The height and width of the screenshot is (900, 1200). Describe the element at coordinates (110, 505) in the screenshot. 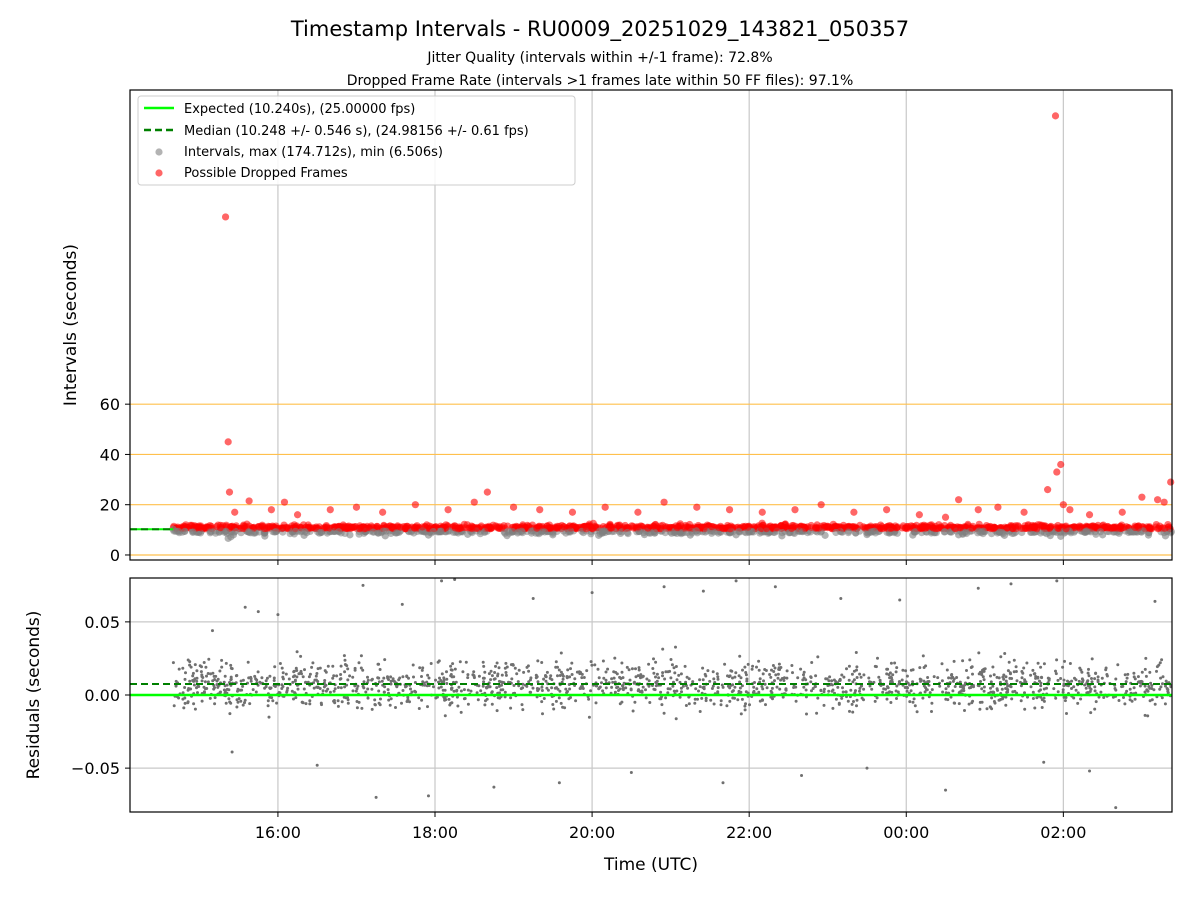

I see `intervals-y-tick-label: 20` at that location.